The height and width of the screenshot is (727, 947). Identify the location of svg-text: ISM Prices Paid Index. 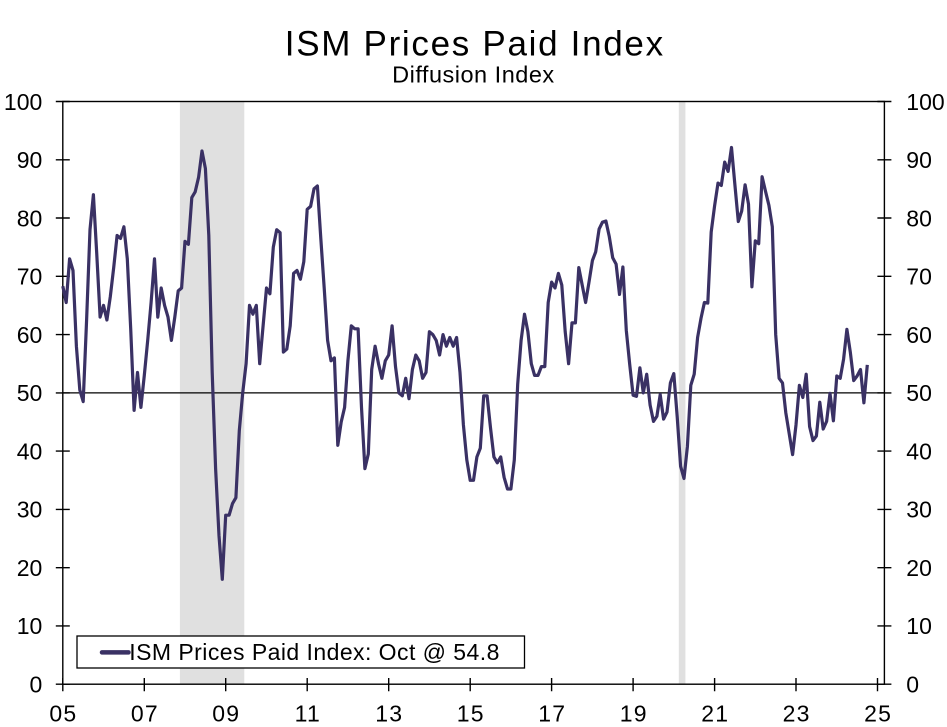
(475, 43).